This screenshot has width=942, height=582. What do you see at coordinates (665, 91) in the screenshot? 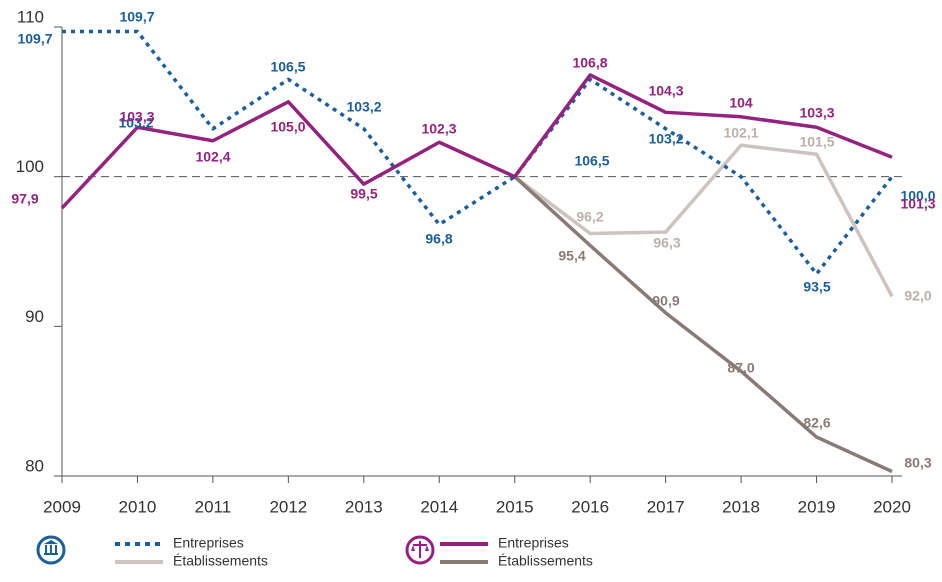
I see `data-label: 104,3` at bounding box center [665, 91].